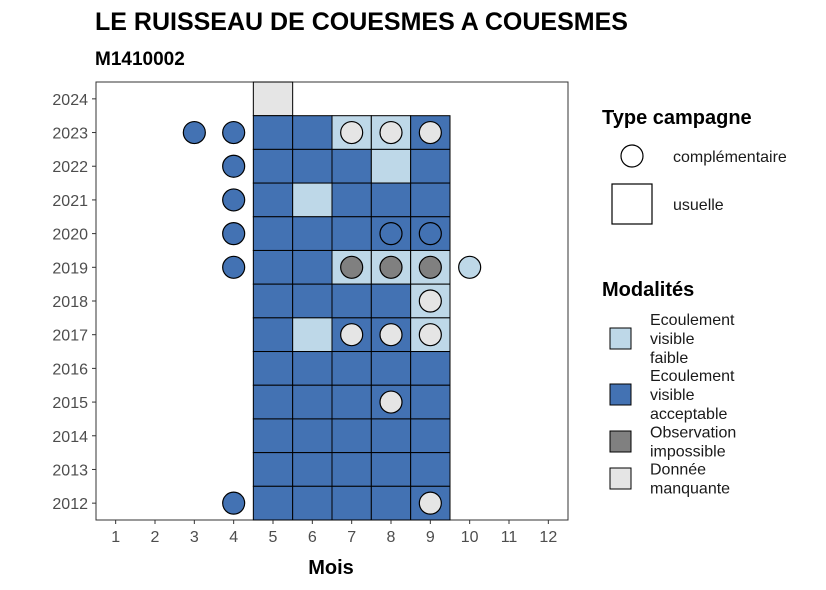 This screenshot has width=826, height=590. Describe the element at coordinates (70, 268) in the screenshot. I see `y-tick-label: 2019` at that location.